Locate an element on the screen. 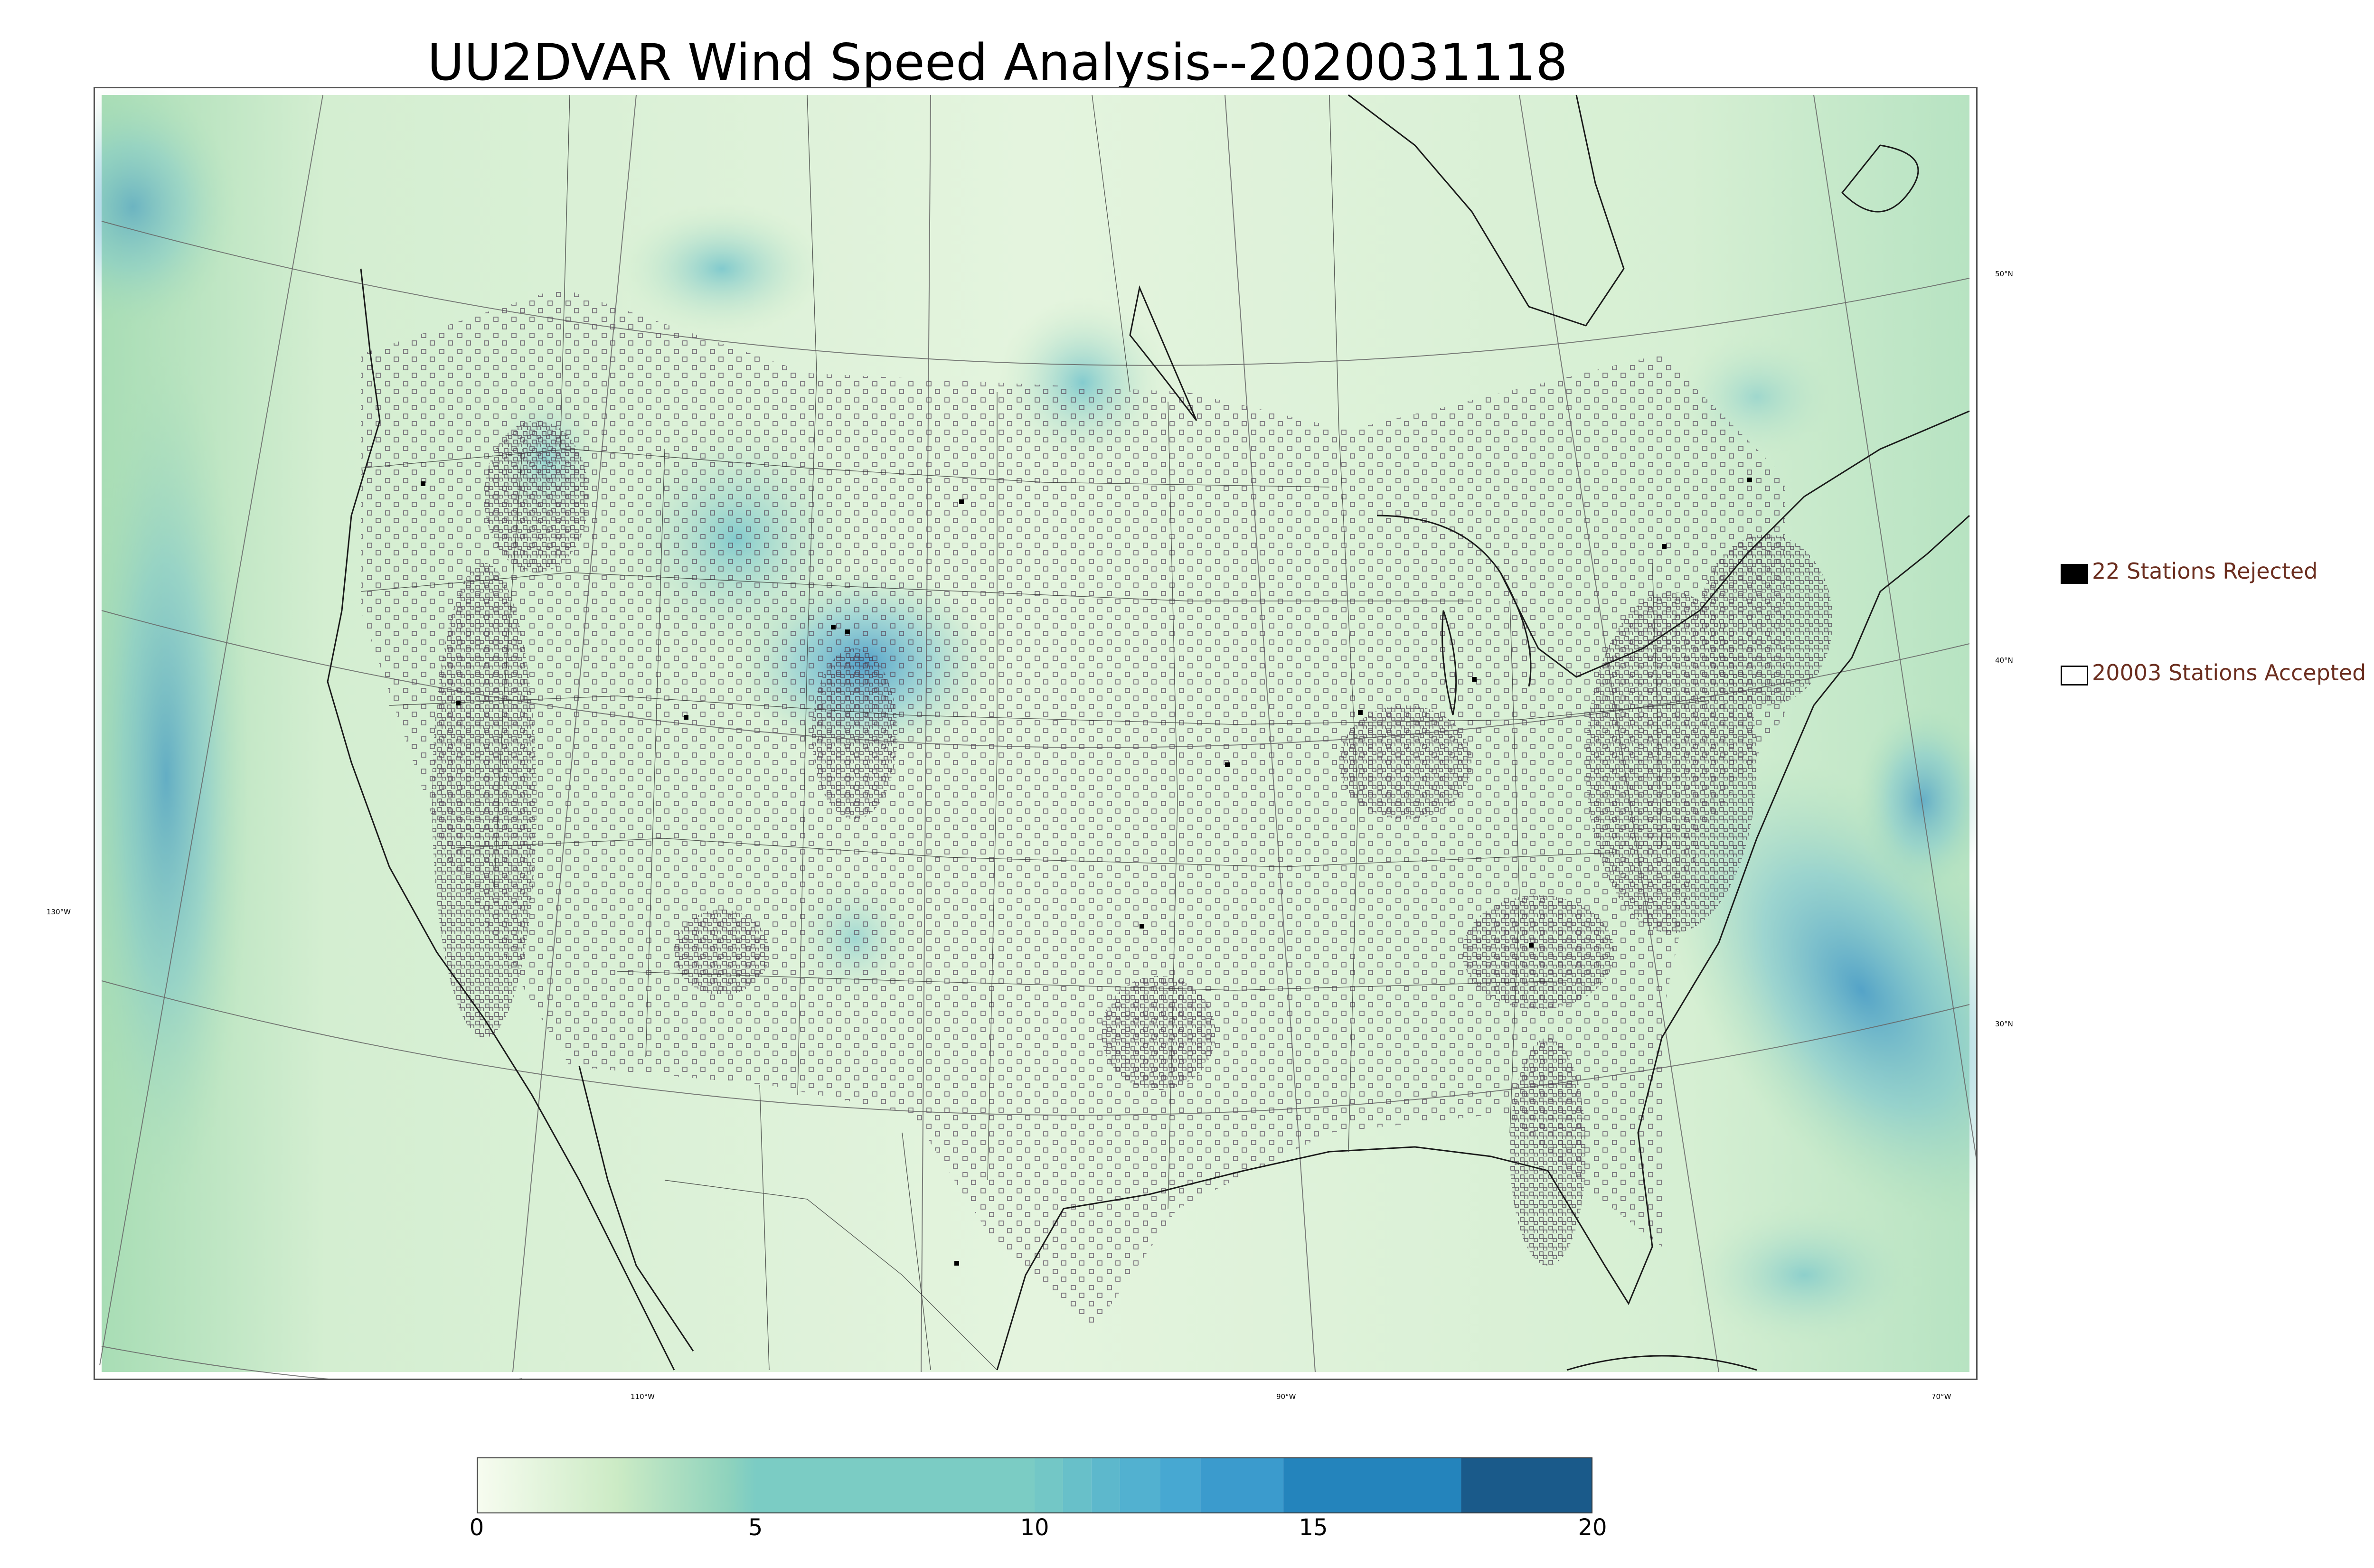  lat-label-40n: 40°N is located at coordinates (2004, 660).